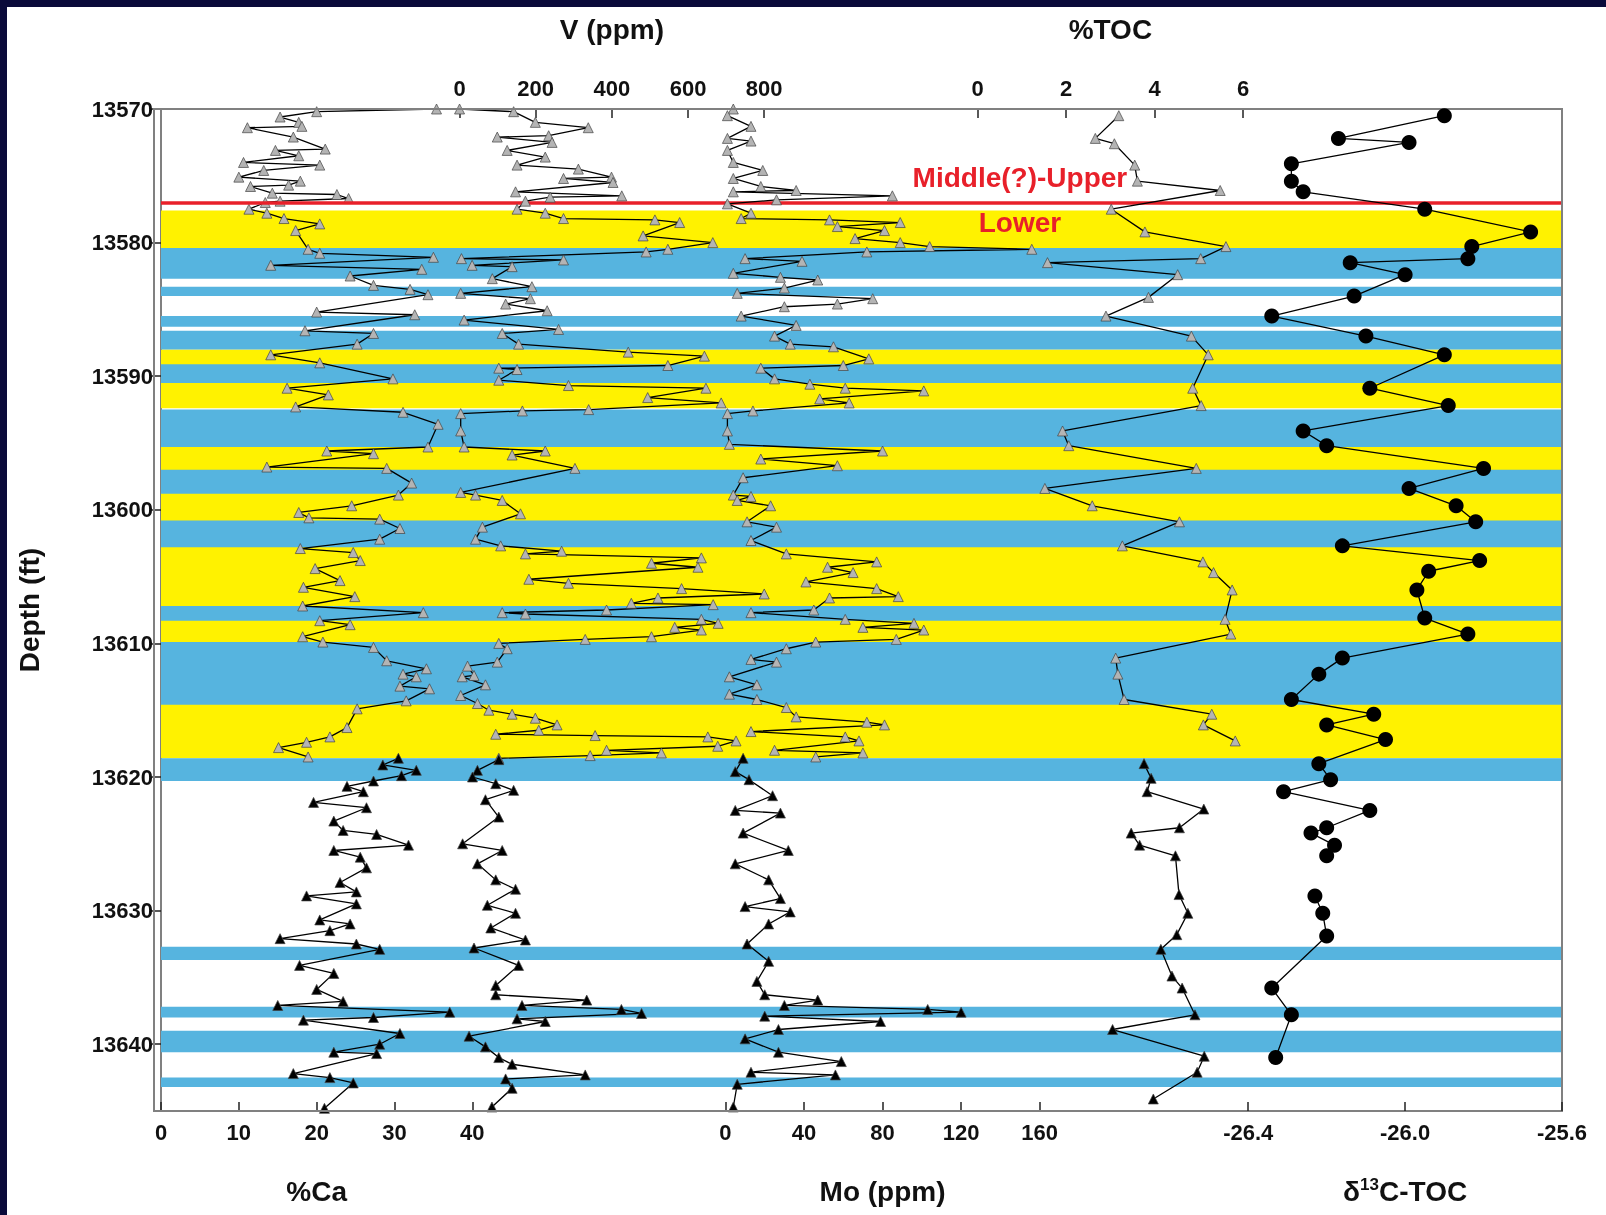 This screenshot has width=1606, height=1215. What do you see at coordinates (317, 1191) in the screenshot?
I see `x-axis-title: %Ca` at bounding box center [317, 1191].